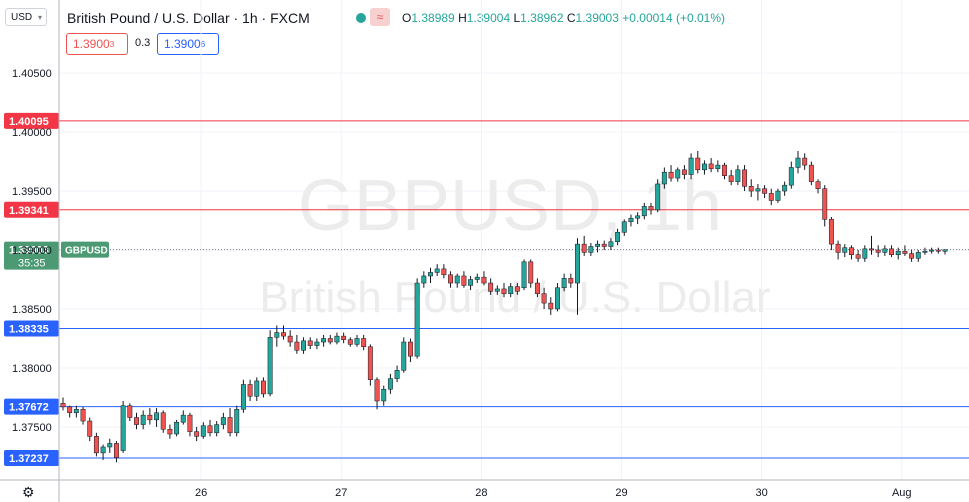 This screenshot has height=502, width=969. Describe the element at coordinates (28, 492) in the screenshot. I see `gear-icon: ⚙` at that location.